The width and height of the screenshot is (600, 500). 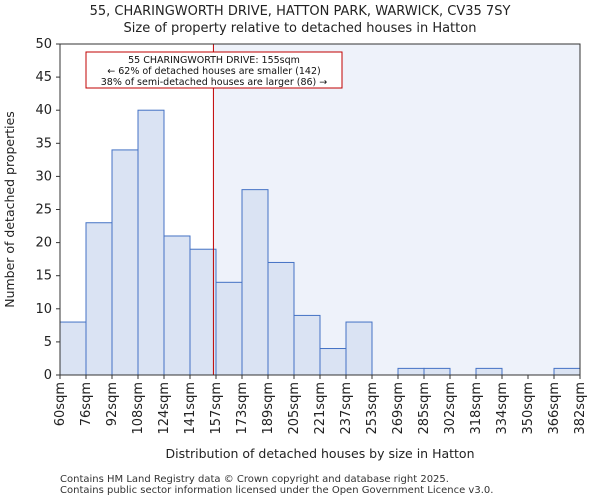 I want to click on y-tick-label: 20, so click(x=43, y=243).